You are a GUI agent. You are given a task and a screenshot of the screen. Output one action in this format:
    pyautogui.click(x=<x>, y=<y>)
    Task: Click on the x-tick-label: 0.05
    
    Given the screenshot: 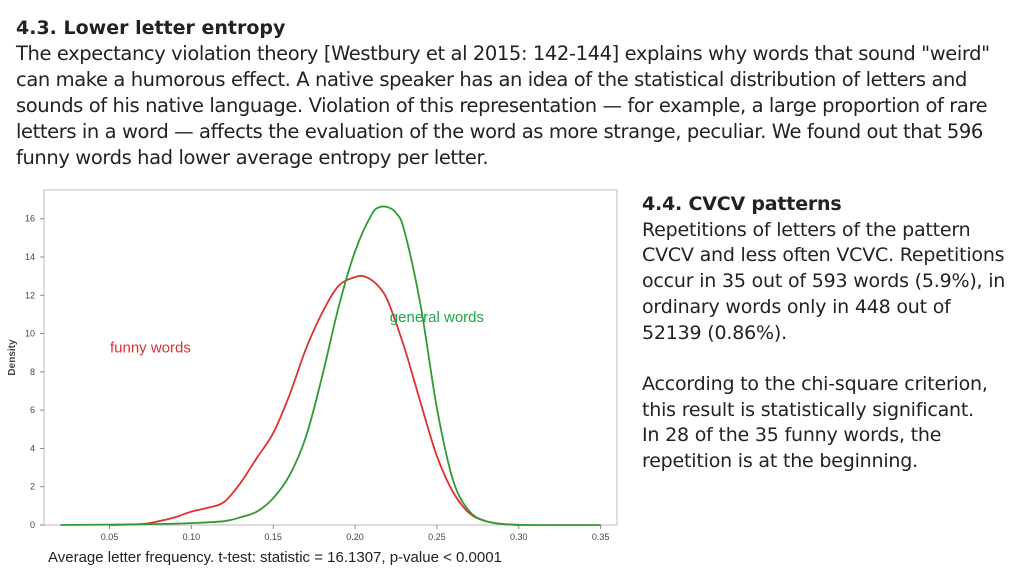 What is the action you would take?
    pyautogui.click(x=110, y=537)
    